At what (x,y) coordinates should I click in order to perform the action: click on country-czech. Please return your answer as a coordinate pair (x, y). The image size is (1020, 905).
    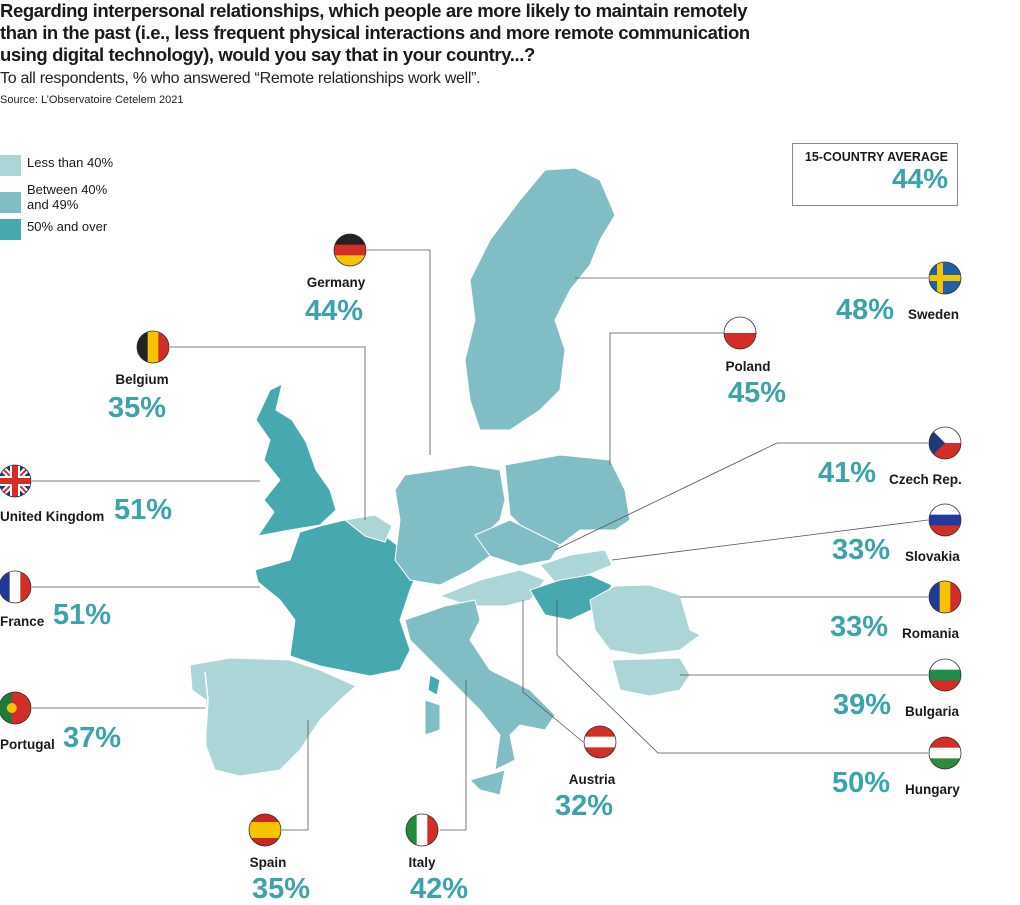
    Looking at the image, I should click on (517, 543).